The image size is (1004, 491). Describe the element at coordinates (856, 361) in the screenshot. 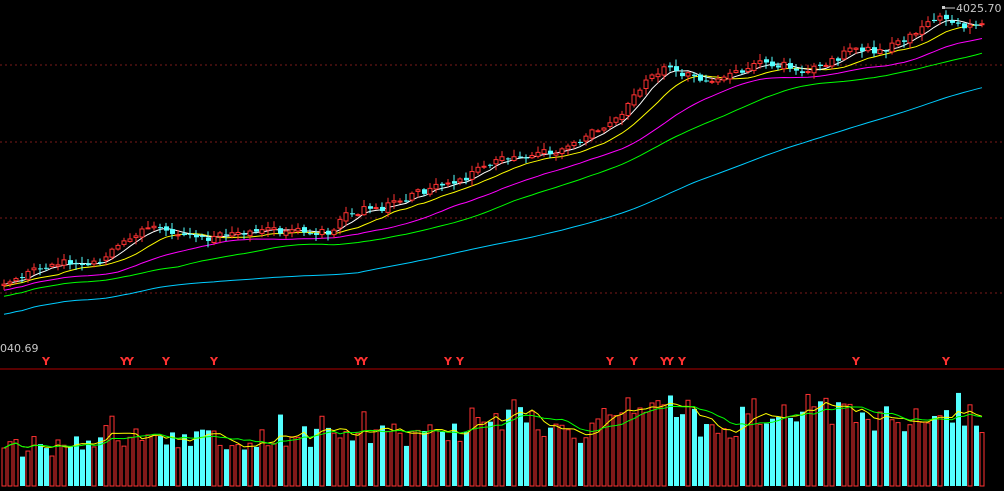

I see `signal-marker: Y` at that location.